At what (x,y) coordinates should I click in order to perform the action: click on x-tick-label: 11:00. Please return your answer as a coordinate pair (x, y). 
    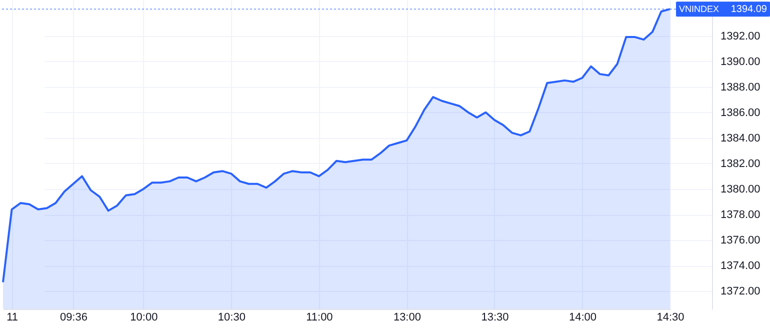
    Looking at the image, I should click on (319, 318).